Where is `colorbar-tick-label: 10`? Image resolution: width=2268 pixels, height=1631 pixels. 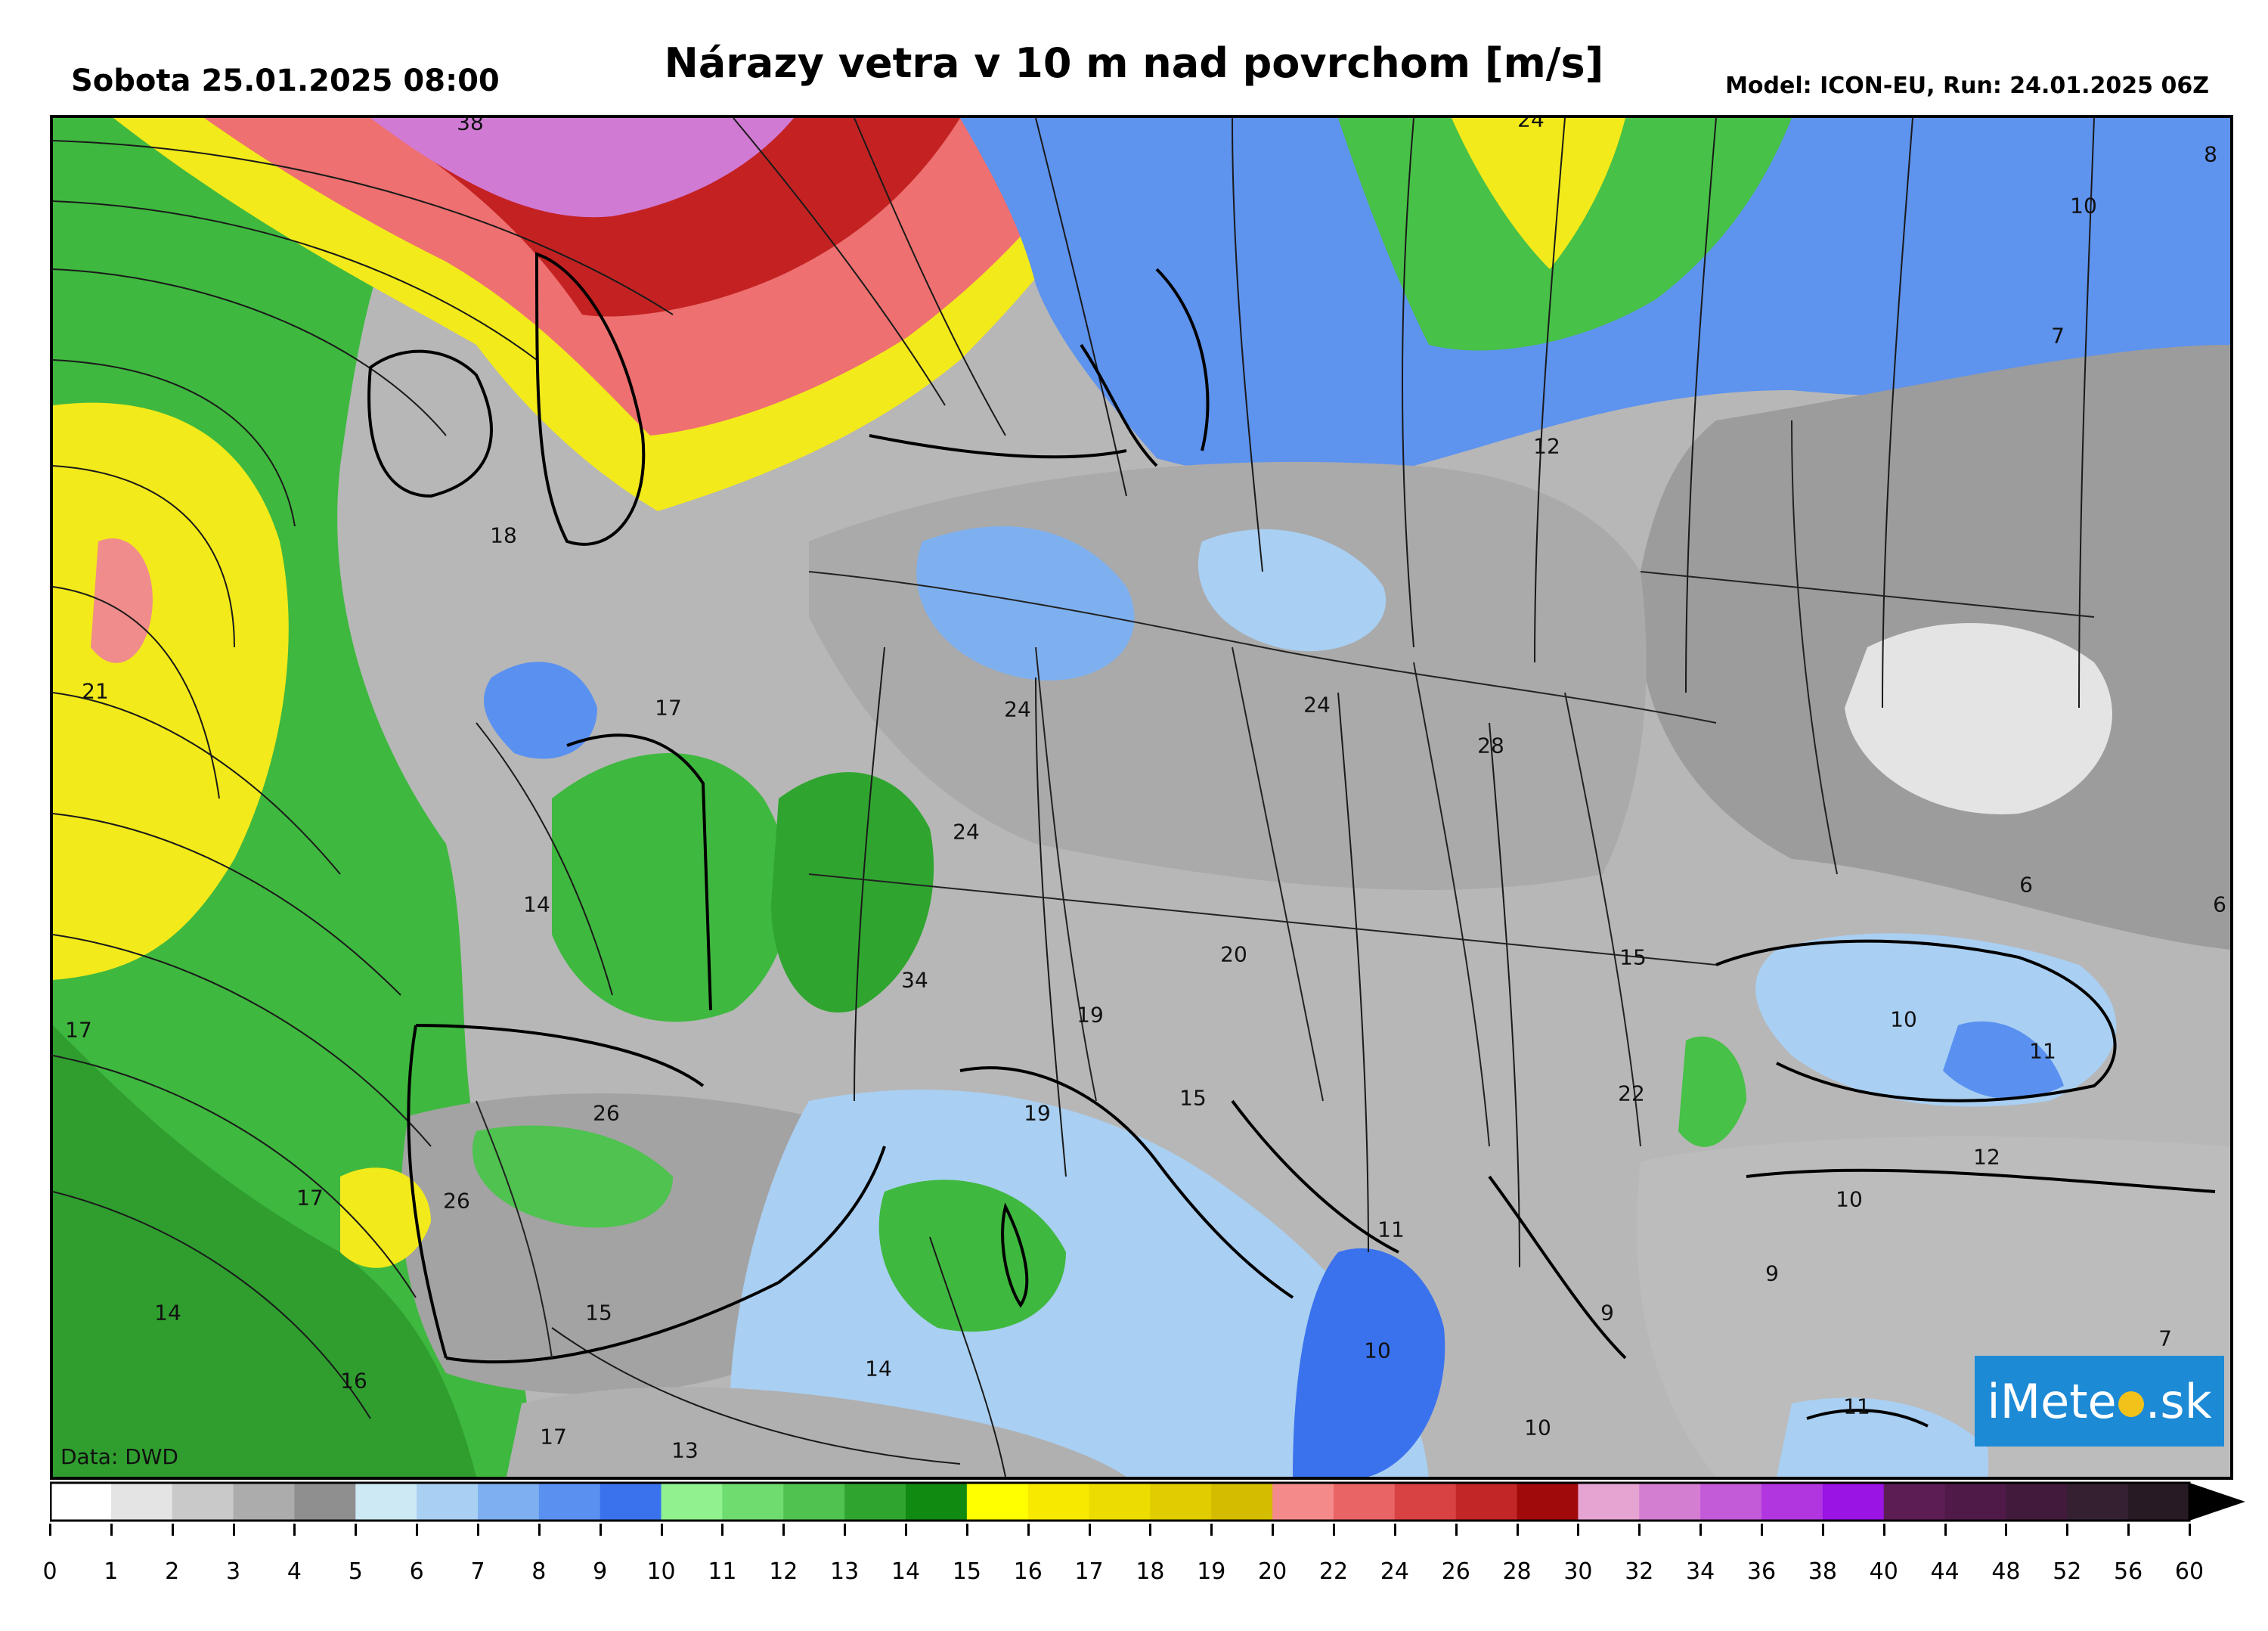 colorbar-tick-label: 10 is located at coordinates (661, 1572).